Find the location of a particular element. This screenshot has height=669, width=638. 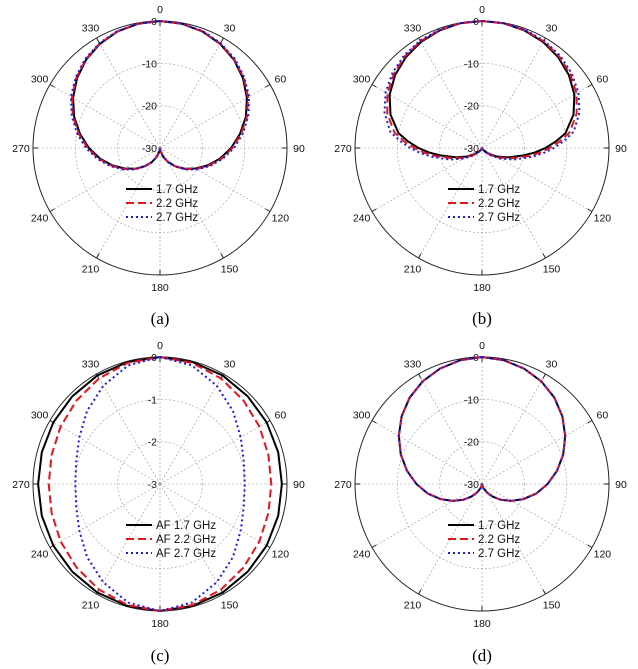

caption-c: (c) is located at coordinates (160, 655).